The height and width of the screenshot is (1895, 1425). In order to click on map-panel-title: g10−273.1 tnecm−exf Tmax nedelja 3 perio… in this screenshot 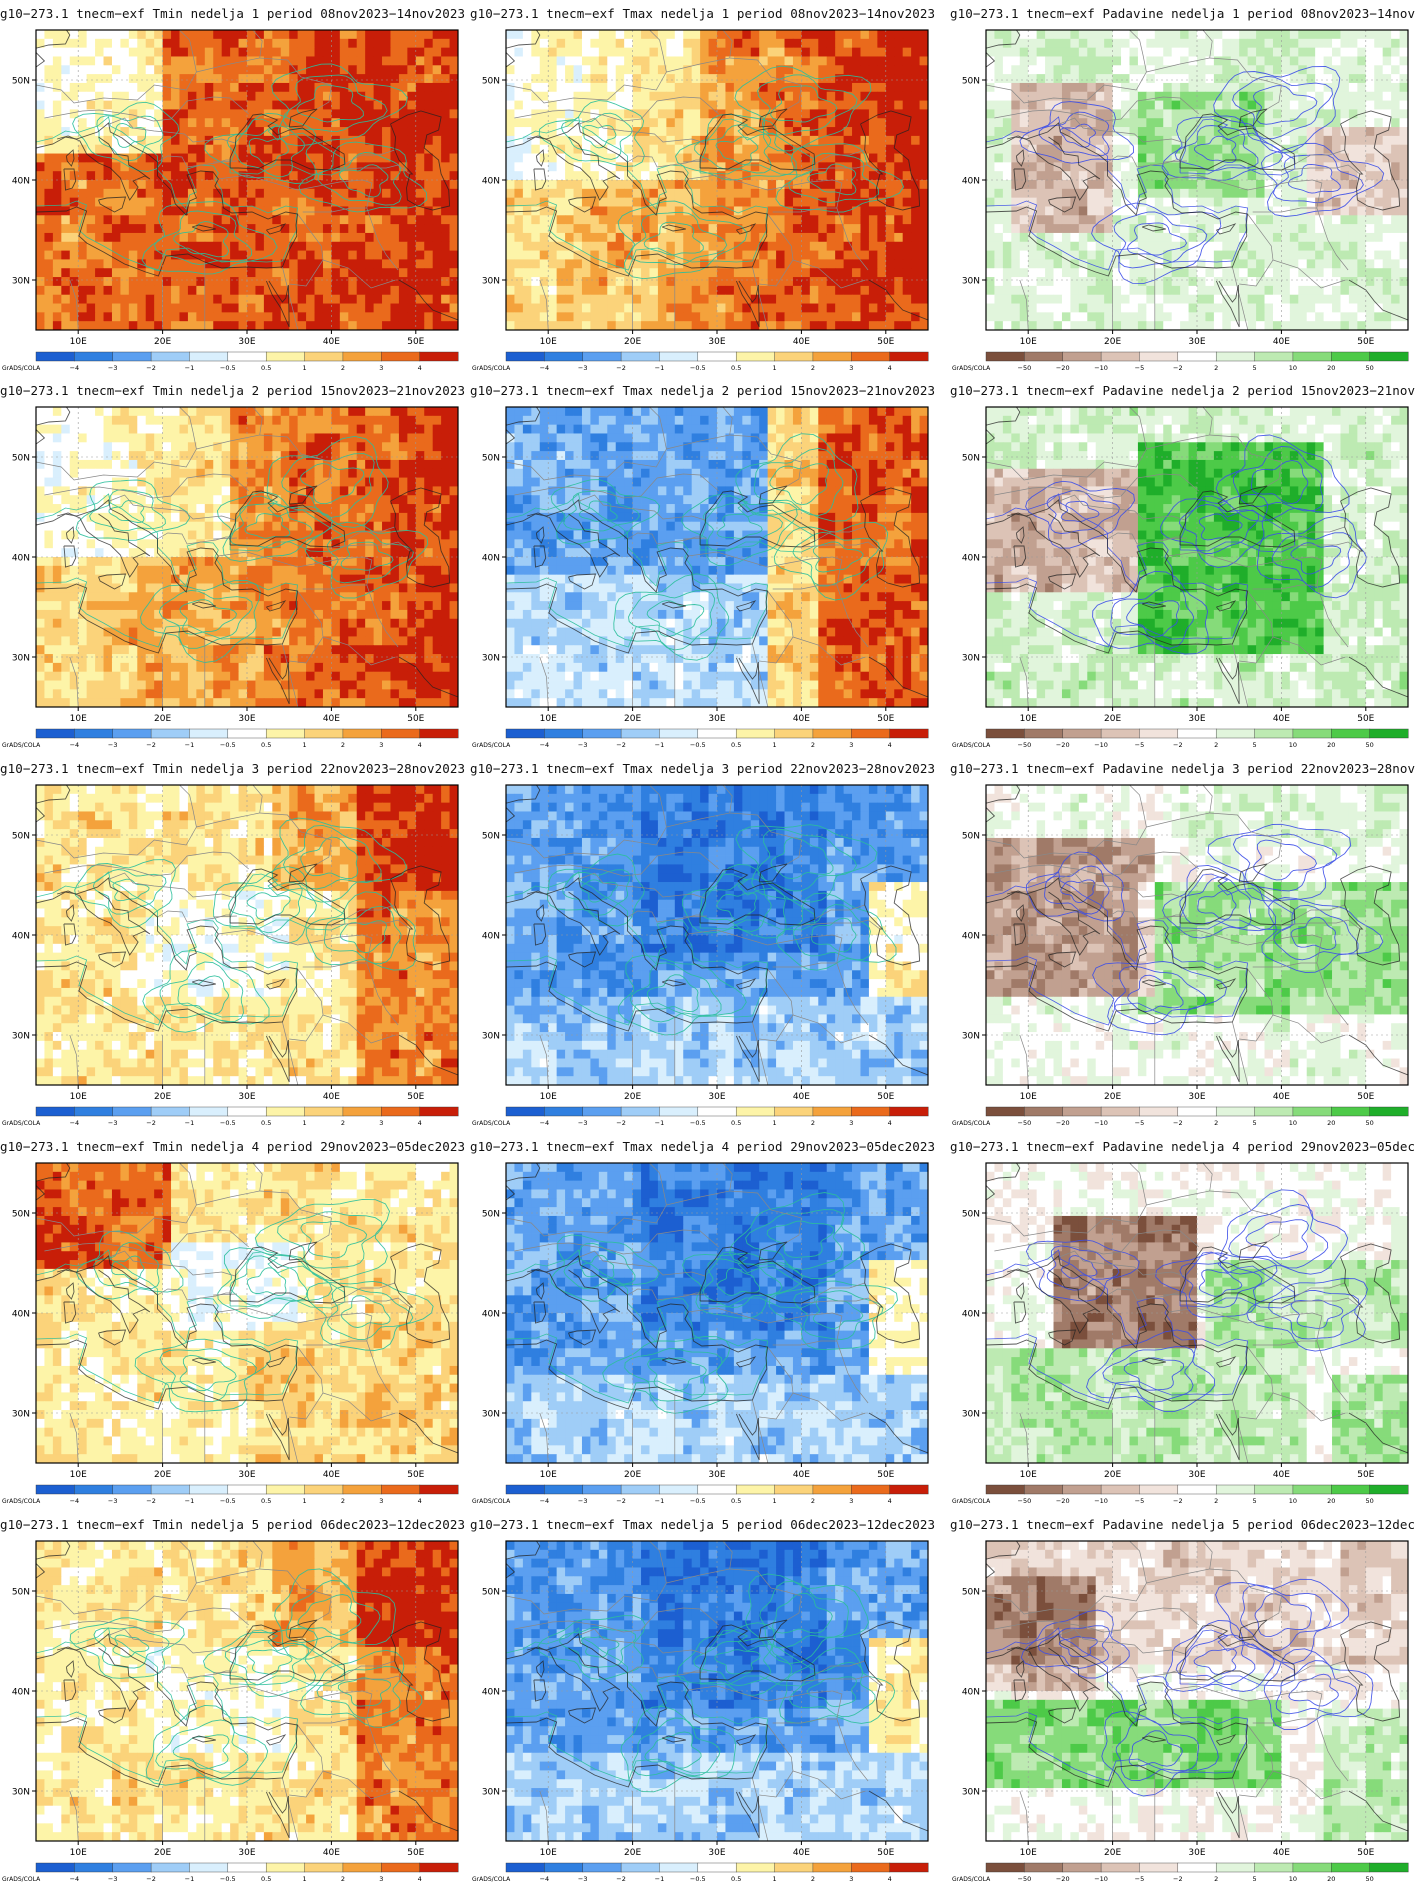, I will do `click(702, 768)`.